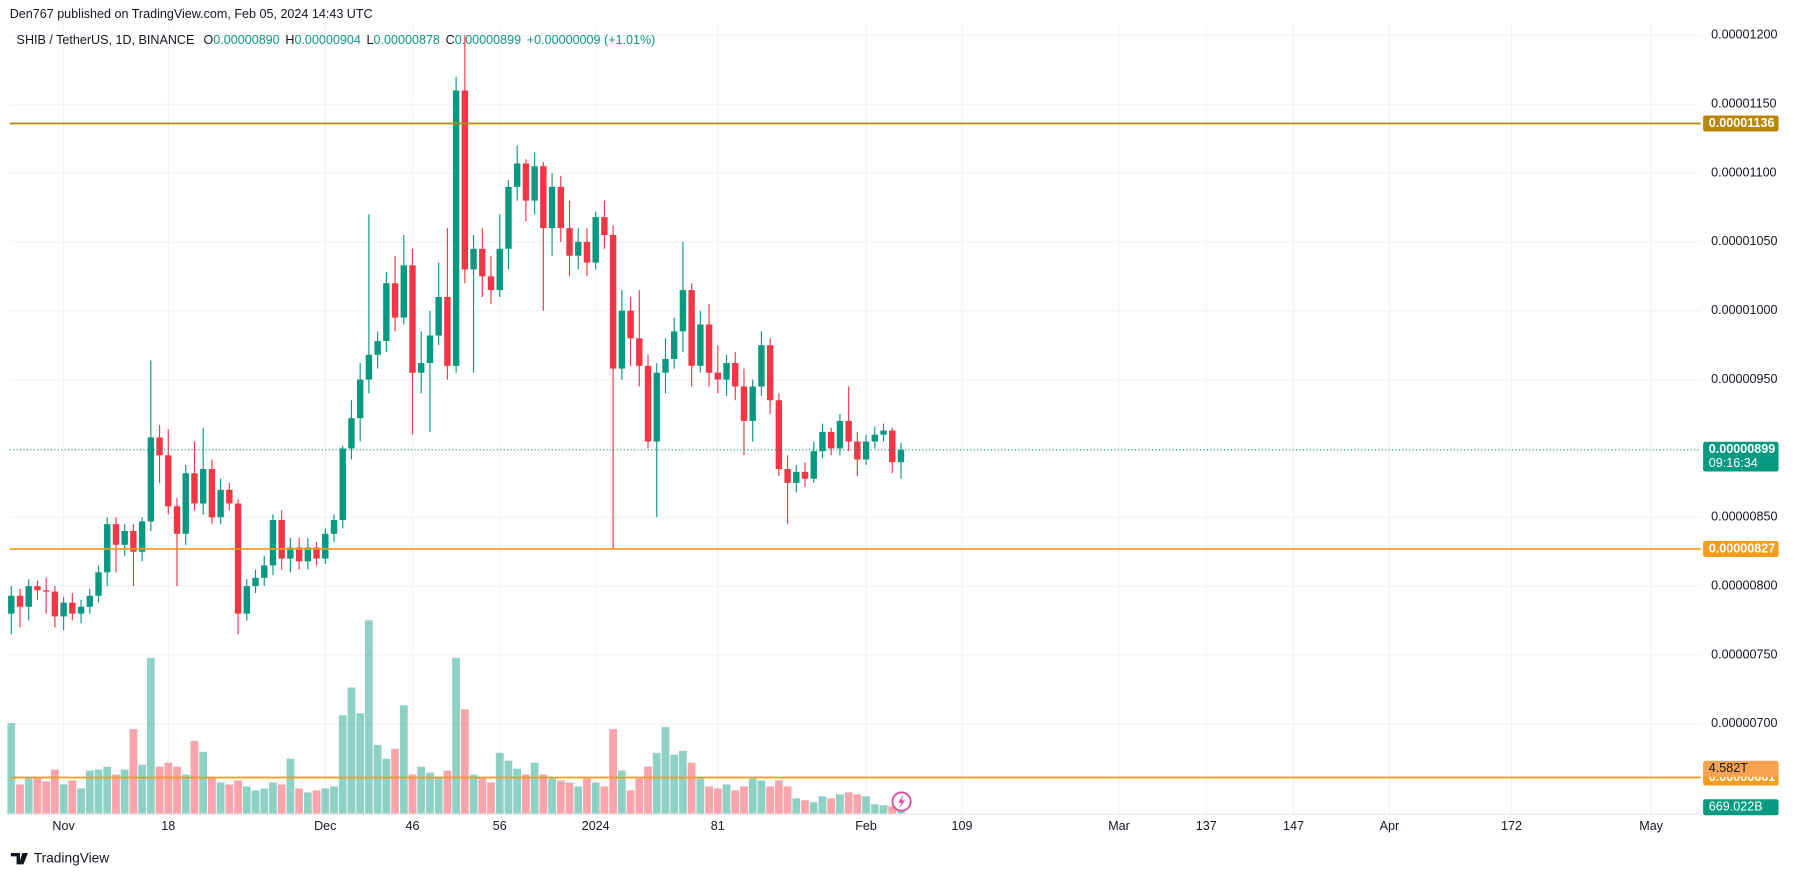 The image size is (1794, 877). I want to click on y-tick-label: 0.00001000, so click(1744, 310).